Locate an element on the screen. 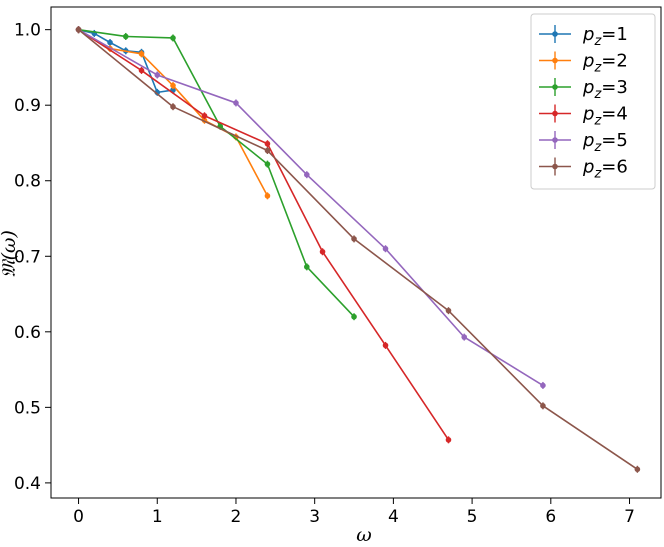 This screenshot has width=664, height=547. legend-item: pz=5 is located at coordinates (583, 142).